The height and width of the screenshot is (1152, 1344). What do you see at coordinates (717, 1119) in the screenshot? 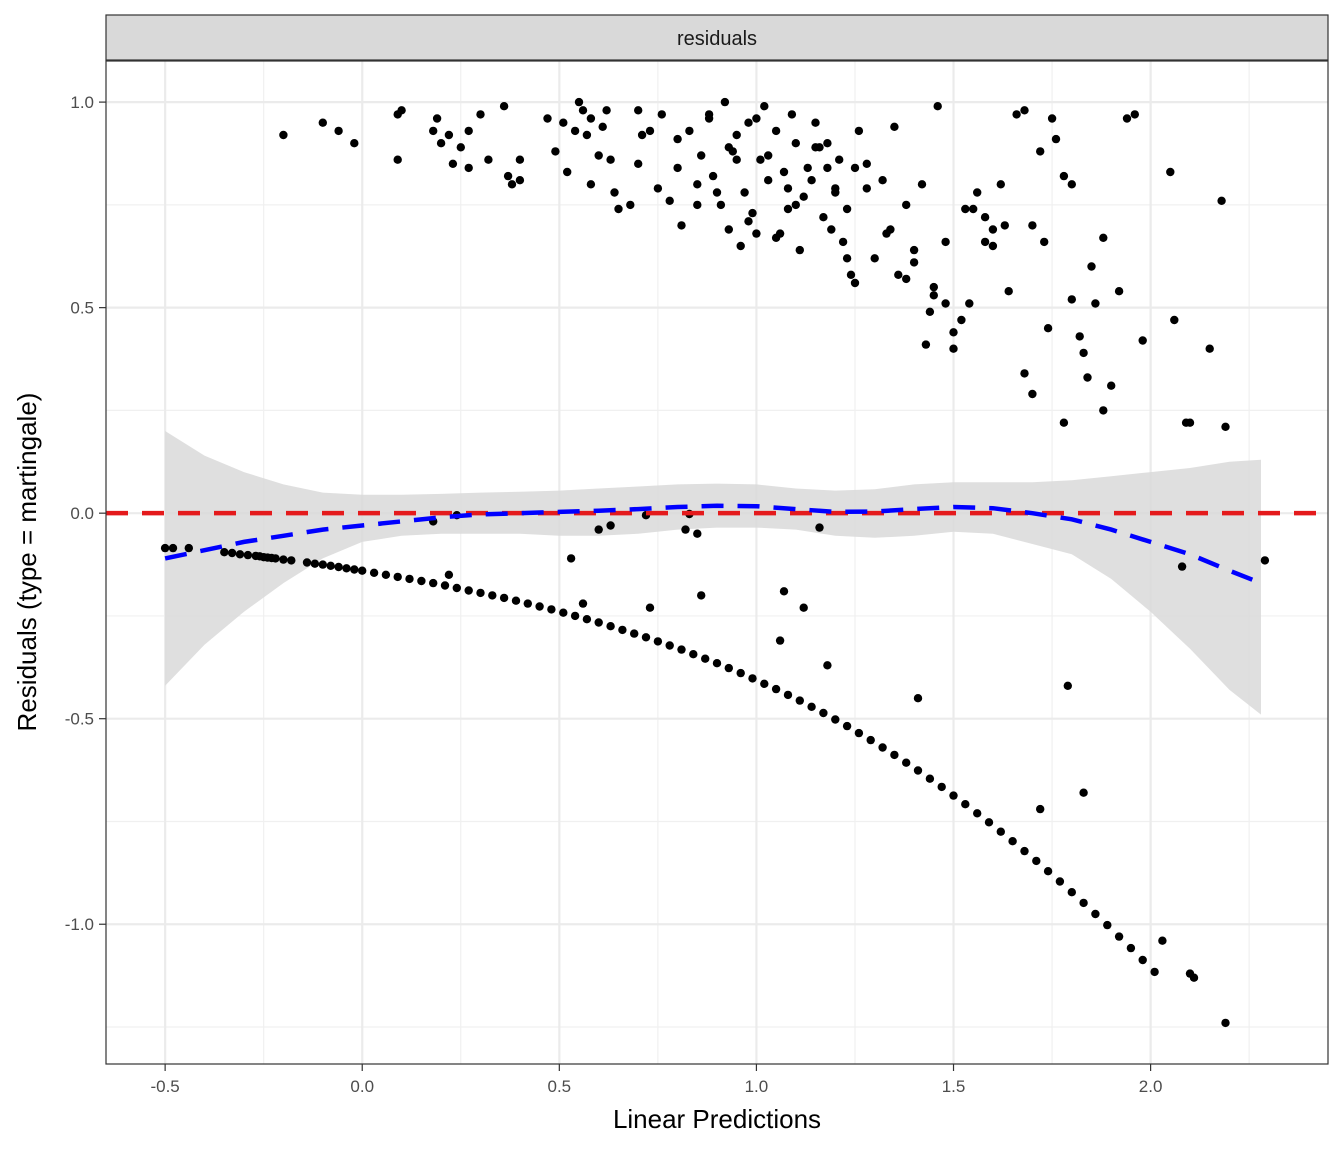
I see `x-axis-title: Linear Predictions` at bounding box center [717, 1119].